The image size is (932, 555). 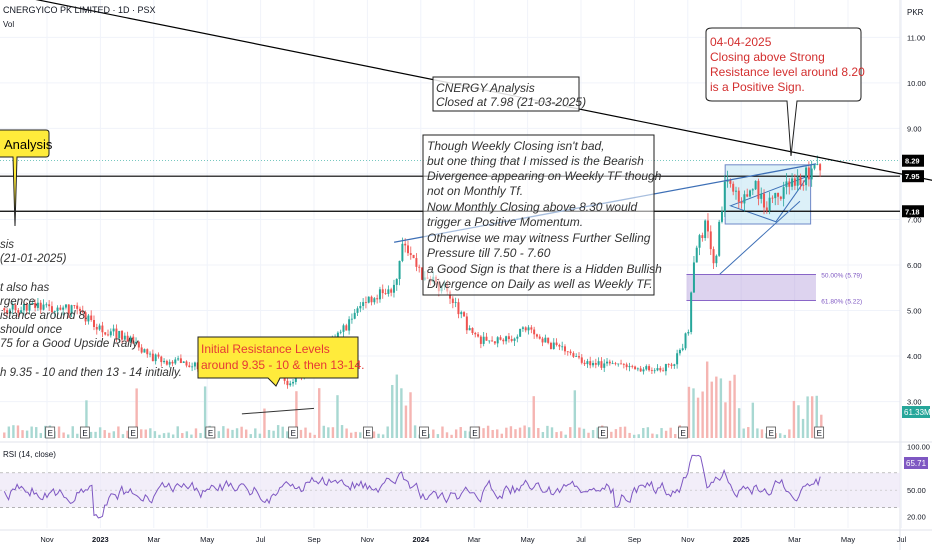 I want to click on left-line-6: istance around 8., so click(x=44, y=316).